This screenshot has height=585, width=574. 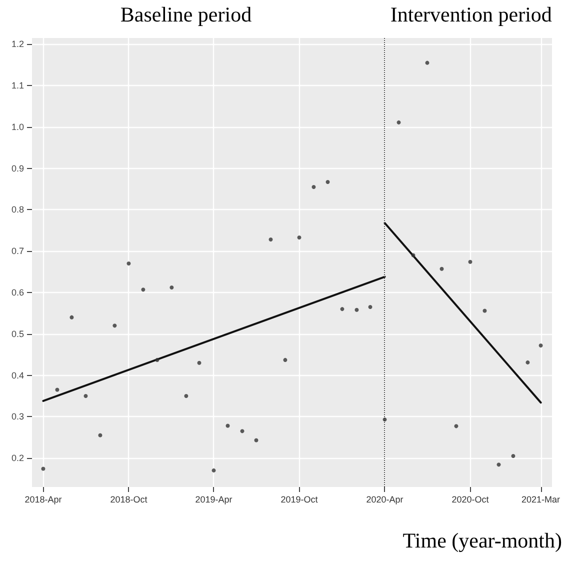 What do you see at coordinates (17, 85) in the screenshot?
I see `y-tick-label: 1.1` at bounding box center [17, 85].